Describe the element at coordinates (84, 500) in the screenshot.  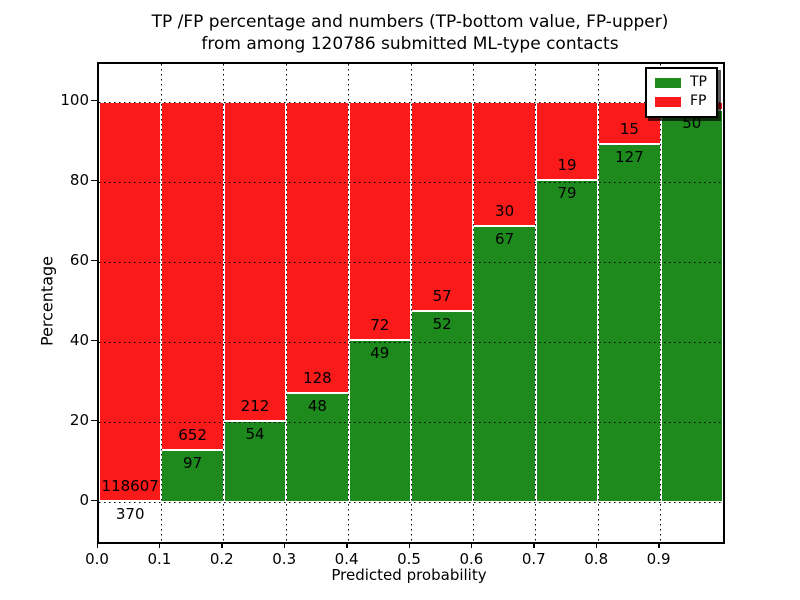
I see `y-tick-label: 0` at that location.